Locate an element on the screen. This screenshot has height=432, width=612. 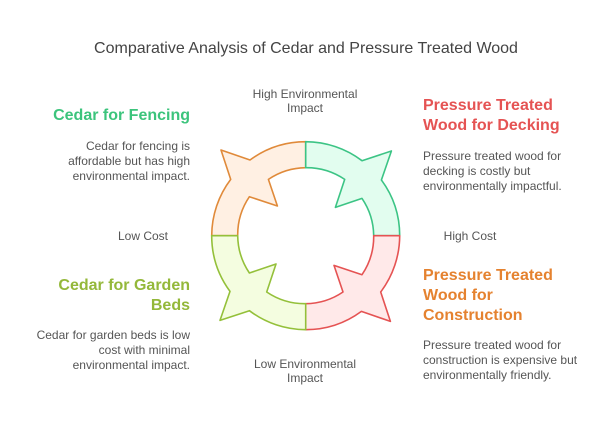
heading-line: Wood for Decking is located at coordinates (491, 125).